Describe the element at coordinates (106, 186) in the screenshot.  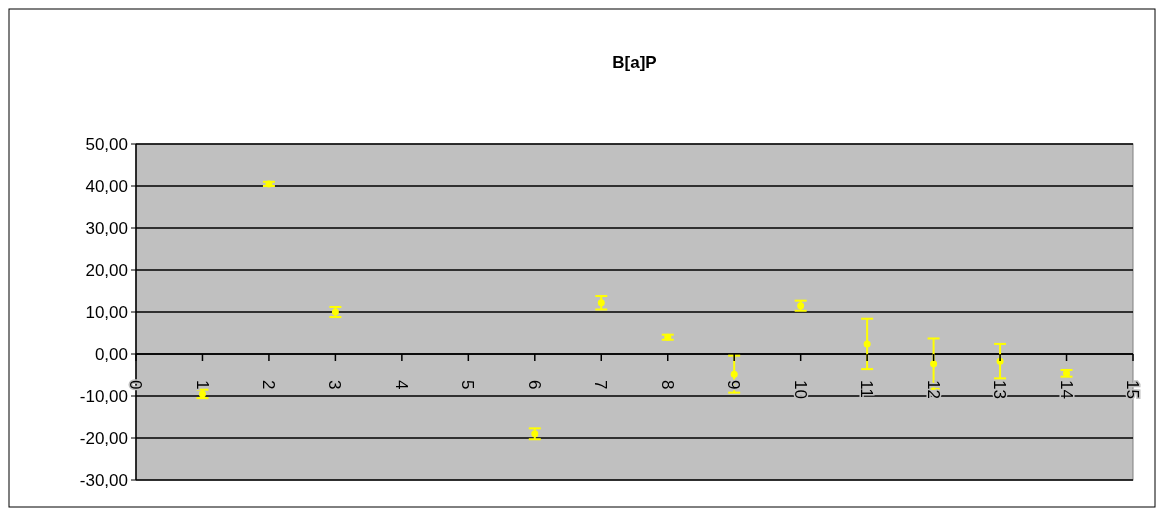
I see `y-tick-label: 40,00` at that location.